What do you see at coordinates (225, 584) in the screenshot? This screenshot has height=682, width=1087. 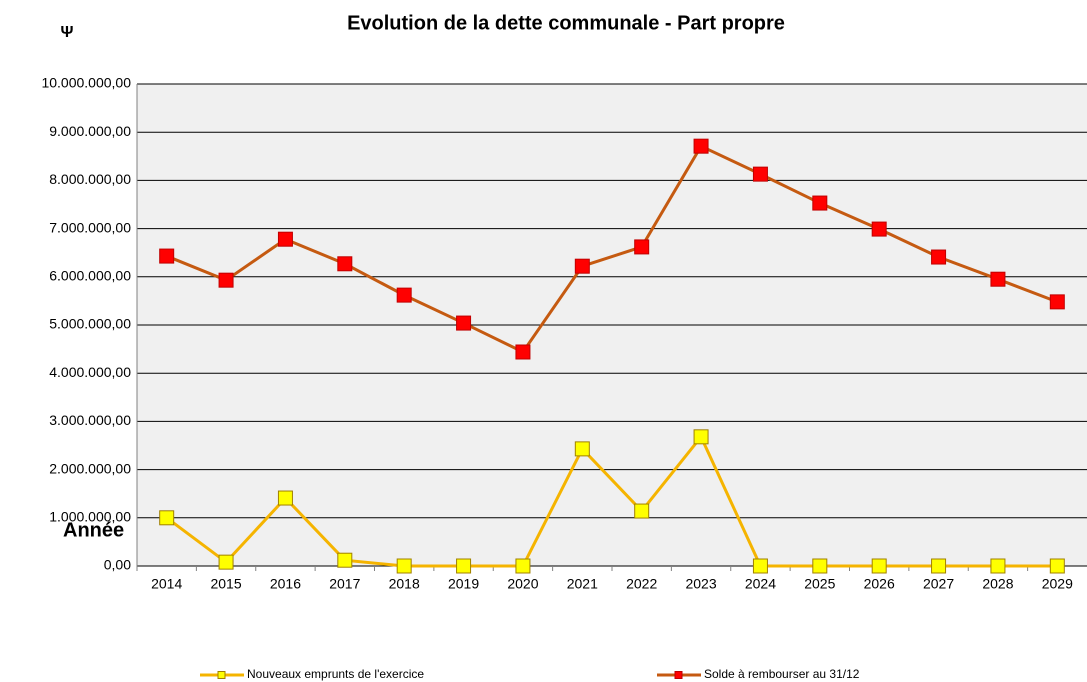 I see `x-tick-label: 2015` at bounding box center [225, 584].